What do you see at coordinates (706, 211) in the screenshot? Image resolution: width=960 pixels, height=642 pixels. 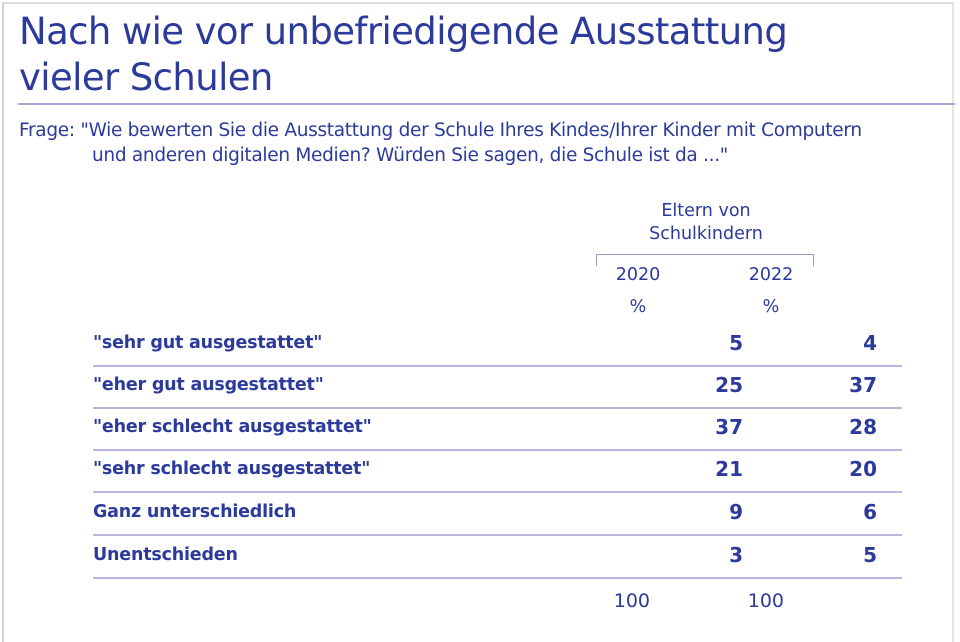 I see `group-header-line-1: Eltern von` at bounding box center [706, 211].